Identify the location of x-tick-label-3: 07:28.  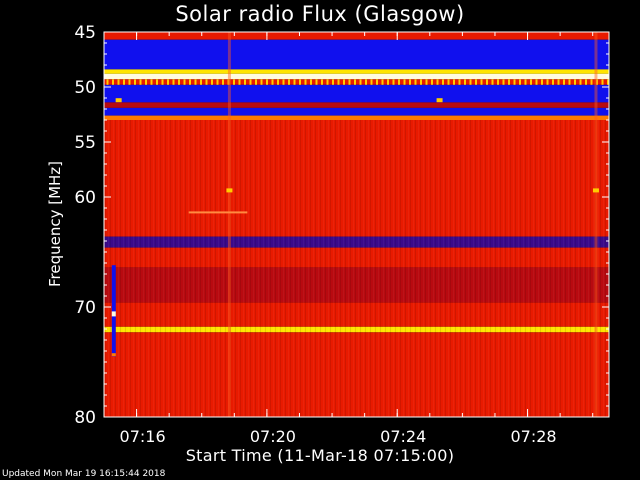
(533, 436).